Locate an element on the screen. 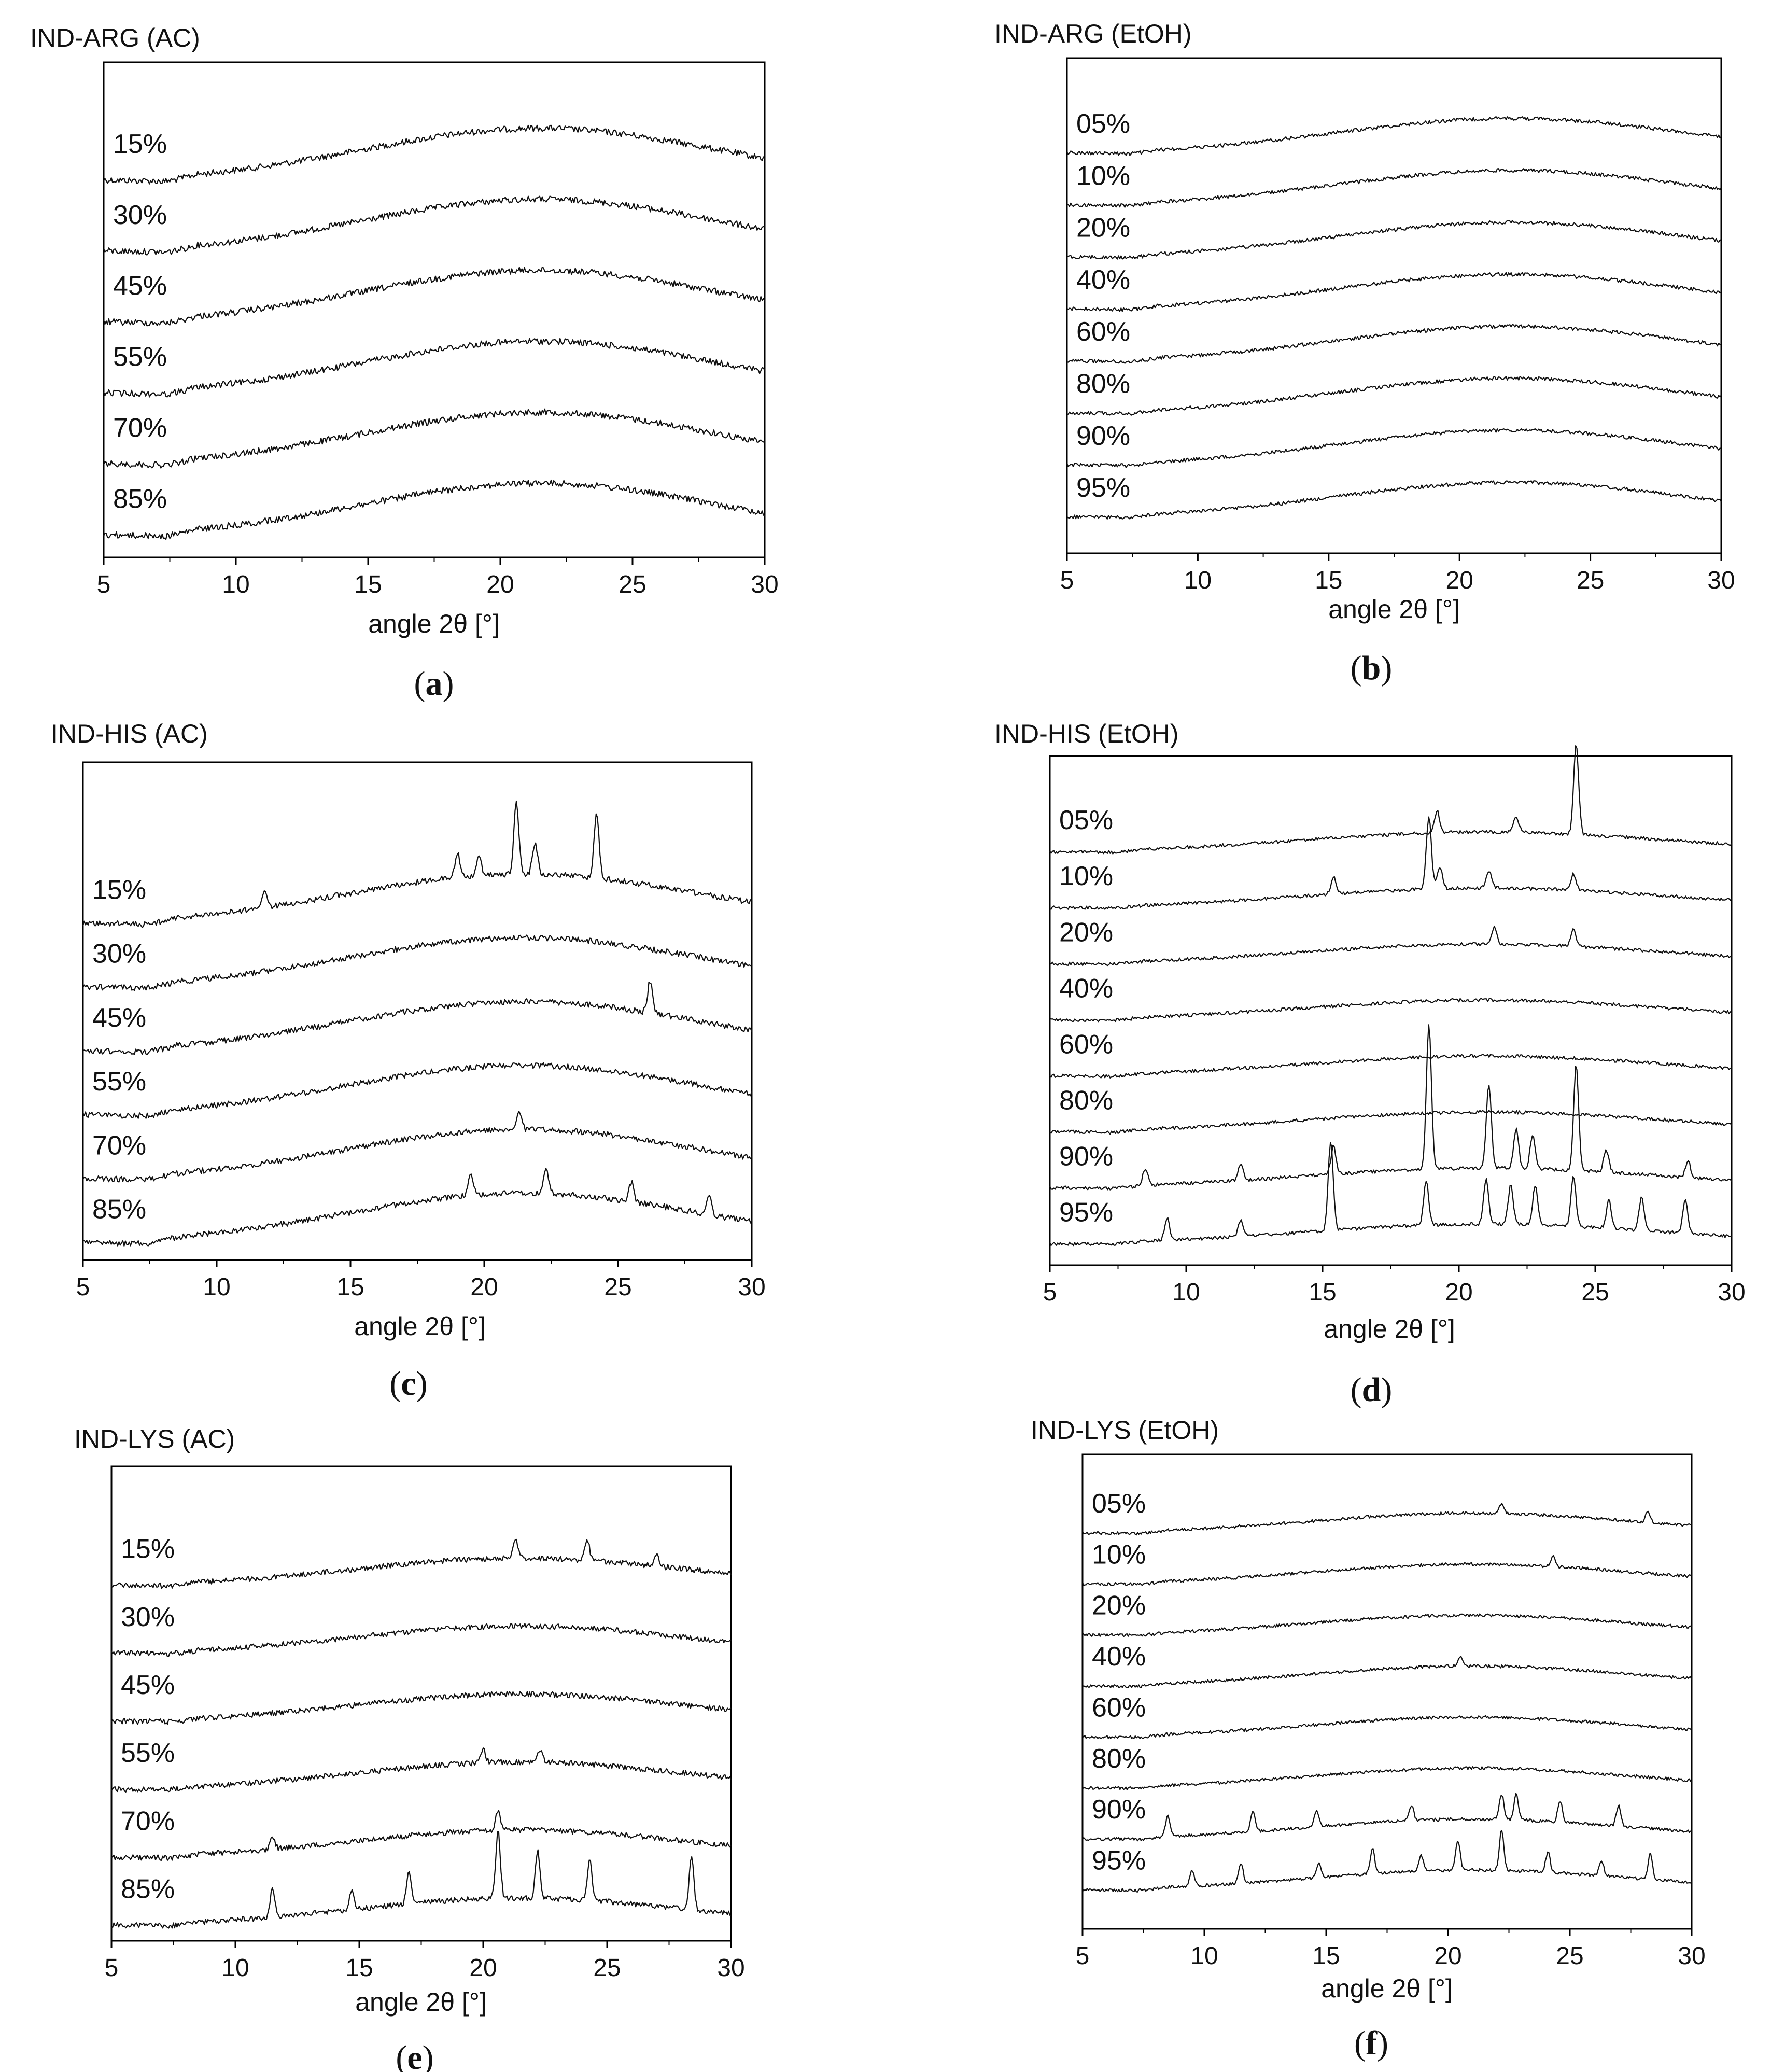  panel-b-x-tick-label: 30 is located at coordinates (1721, 580).